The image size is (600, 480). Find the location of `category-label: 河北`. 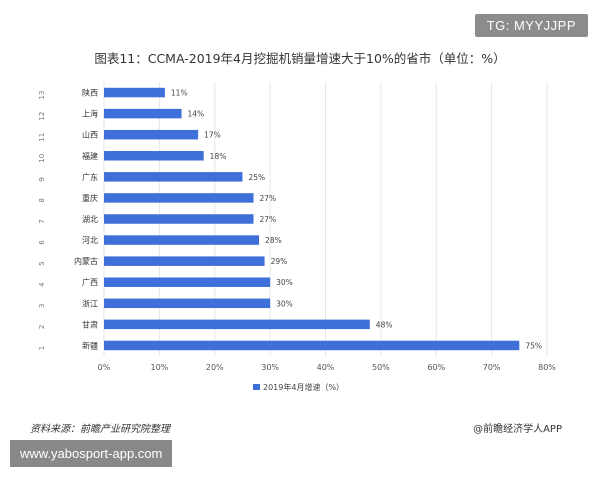

category-label: 河北 is located at coordinates (90, 240).